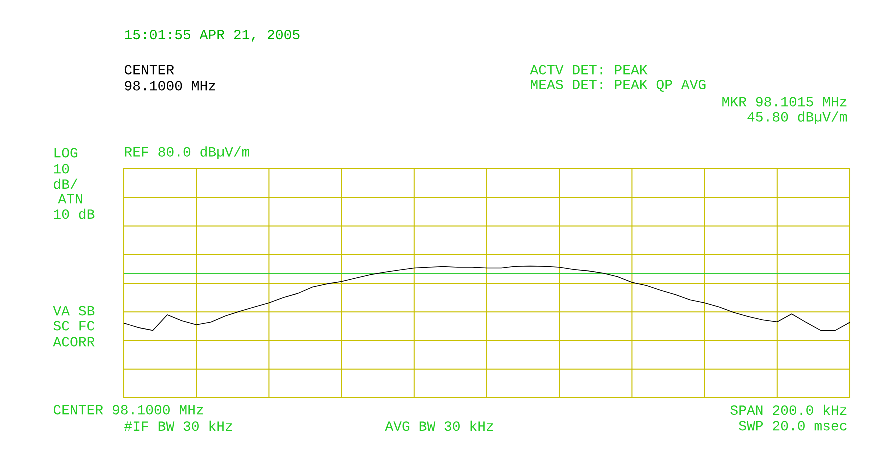 This screenshot has height=455, width=895. Describe the element at coordinates (798, 118) in the screenshot. I see `text: 45.80 dBµV/m` at that location.